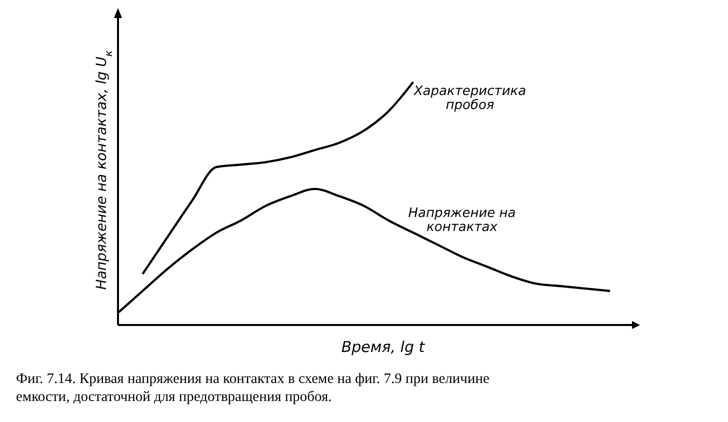 This screenshot has width=728, height=422. Describe the element at coordinates (462, 220) in the screenshot. I see `series-label: Напряжение на контактах` at that location.